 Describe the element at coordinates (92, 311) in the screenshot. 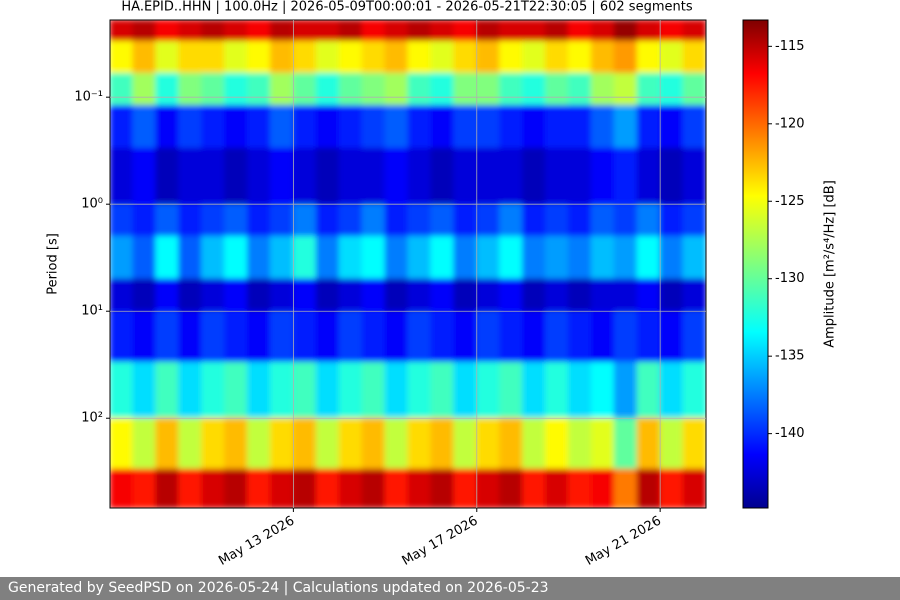

I see `y-tick-label: 10¹` at that location.